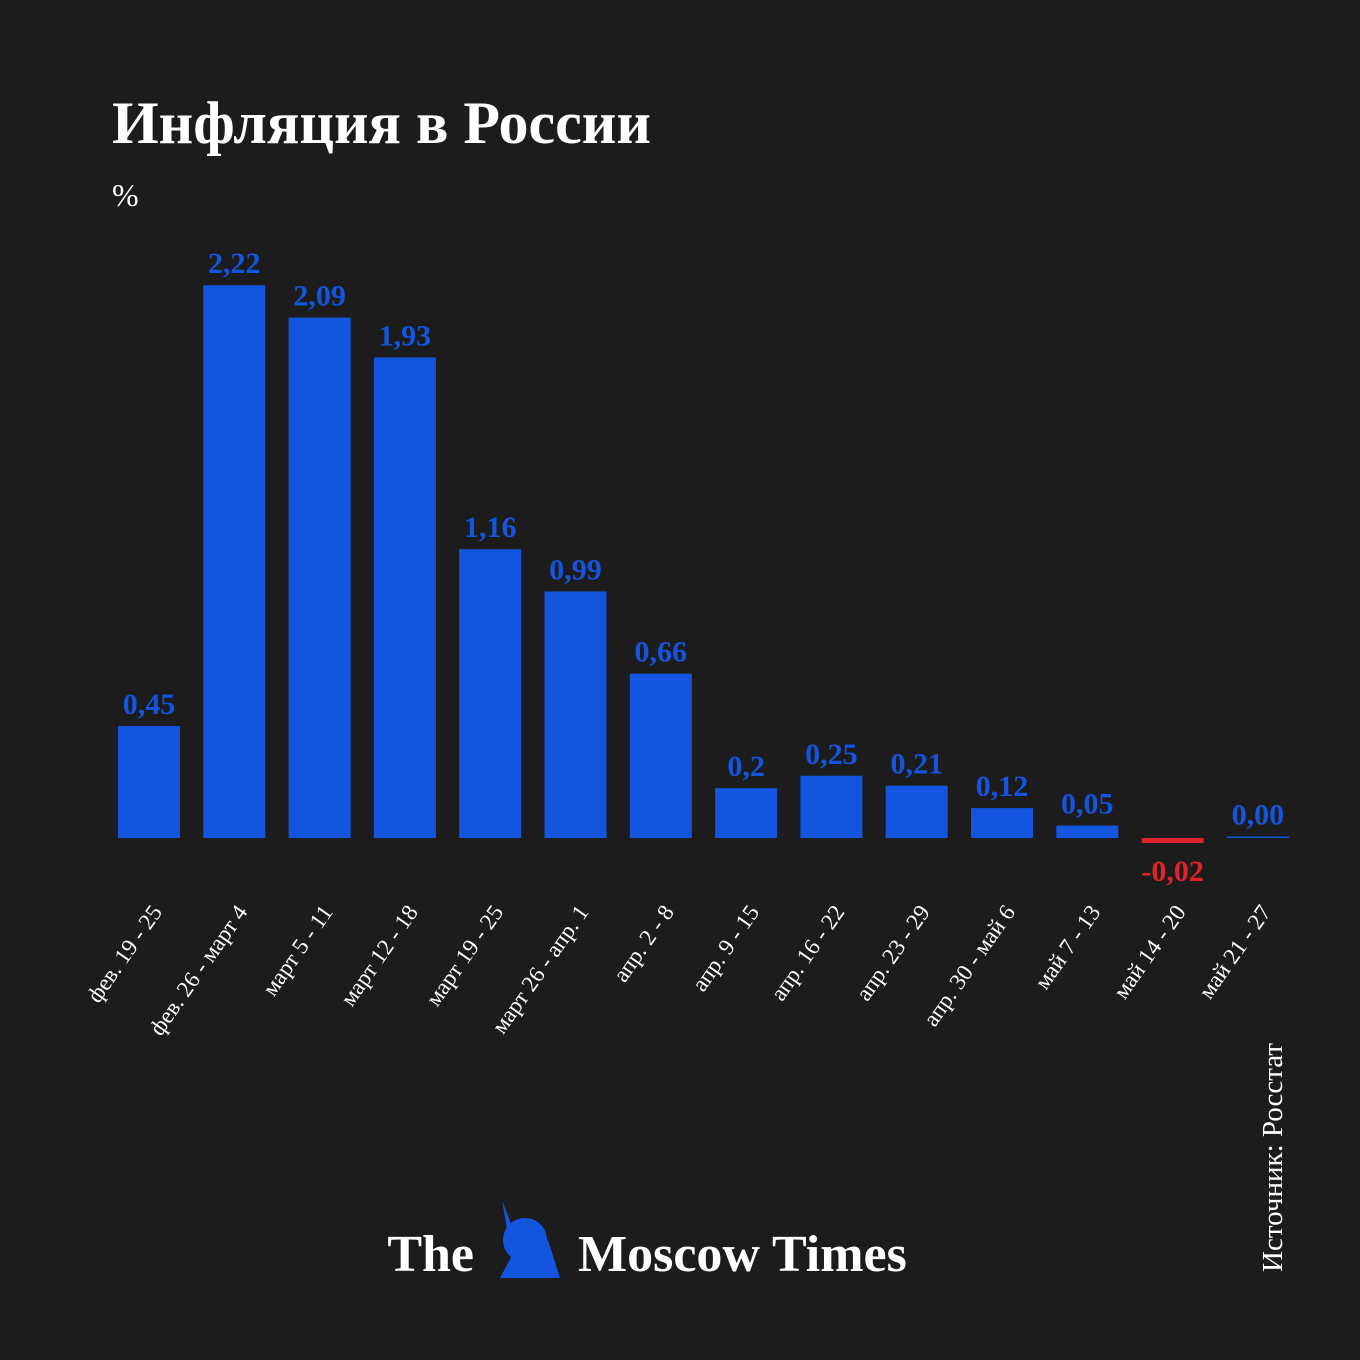 Image resolution: width=1360 pixels, height=1360 pixels. I want to click on value-label: 2,22, so click(234, 263).